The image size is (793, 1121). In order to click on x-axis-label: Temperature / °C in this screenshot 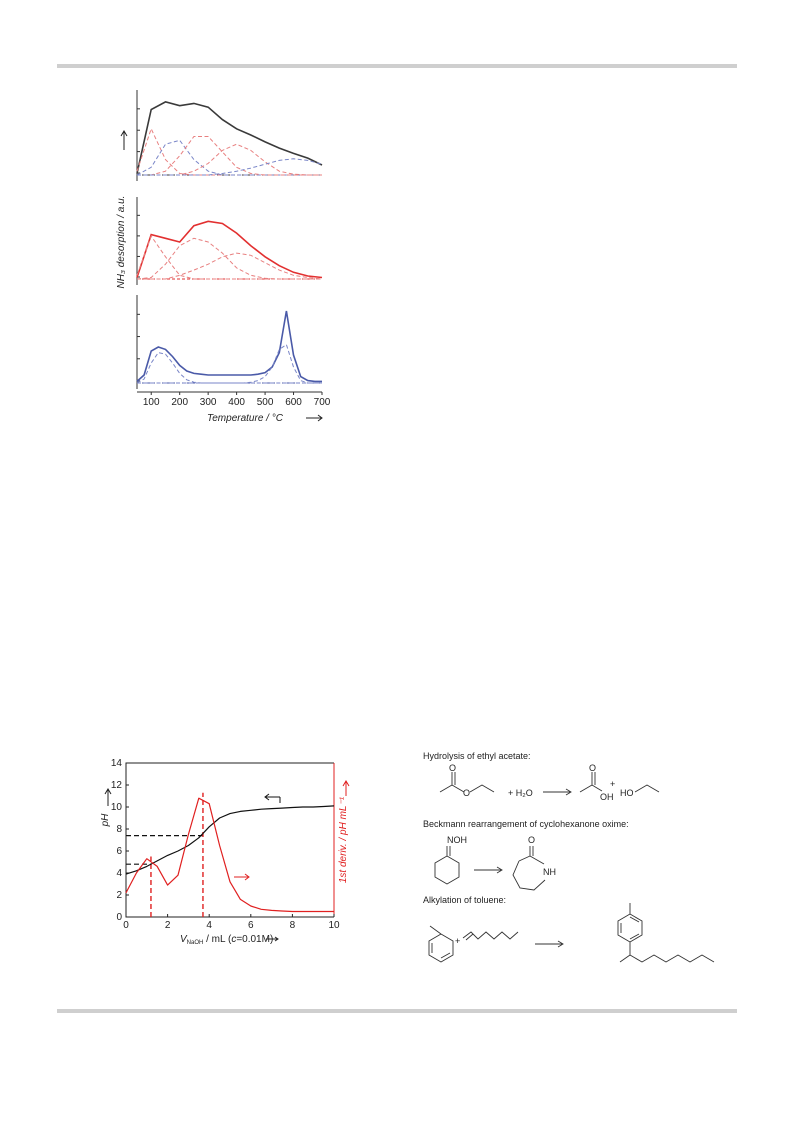, I will do `click(245, 418)`.